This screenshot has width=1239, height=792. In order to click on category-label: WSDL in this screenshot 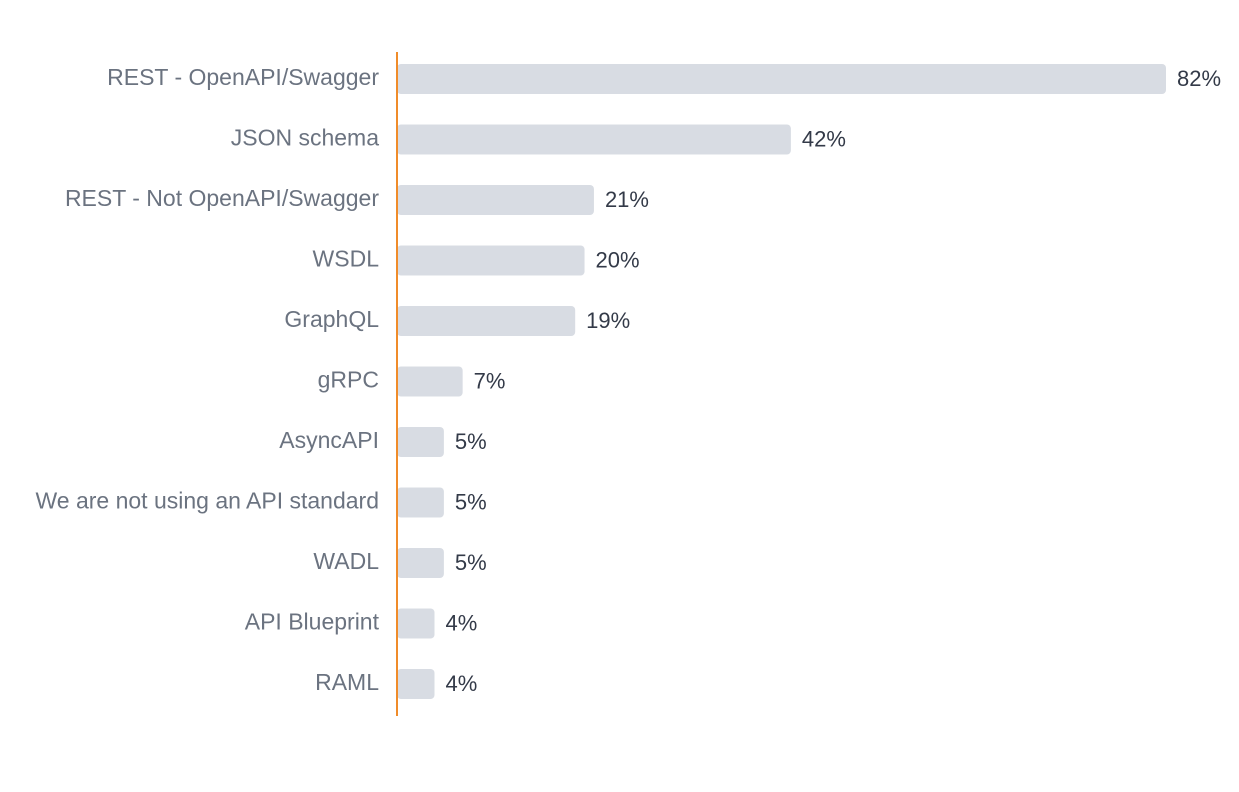, I will do `click(346, 259)`.